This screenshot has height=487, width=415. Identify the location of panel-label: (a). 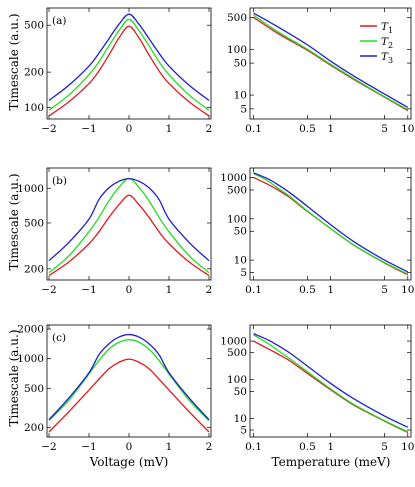
(59, 21).